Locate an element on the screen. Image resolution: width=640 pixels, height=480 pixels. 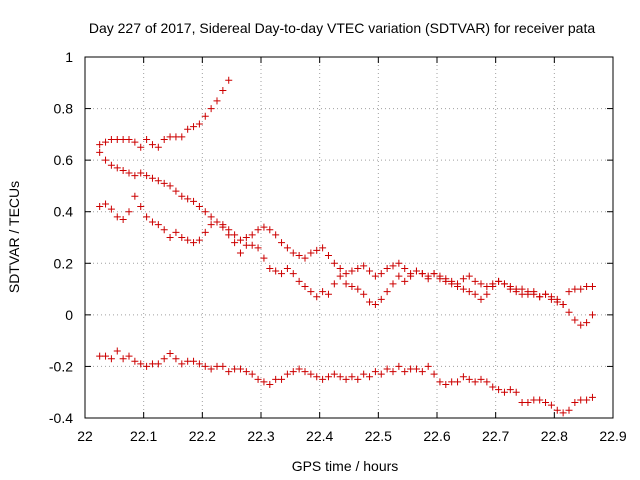
y-tick-label: 0.8 is located at coordinates (64, 109).